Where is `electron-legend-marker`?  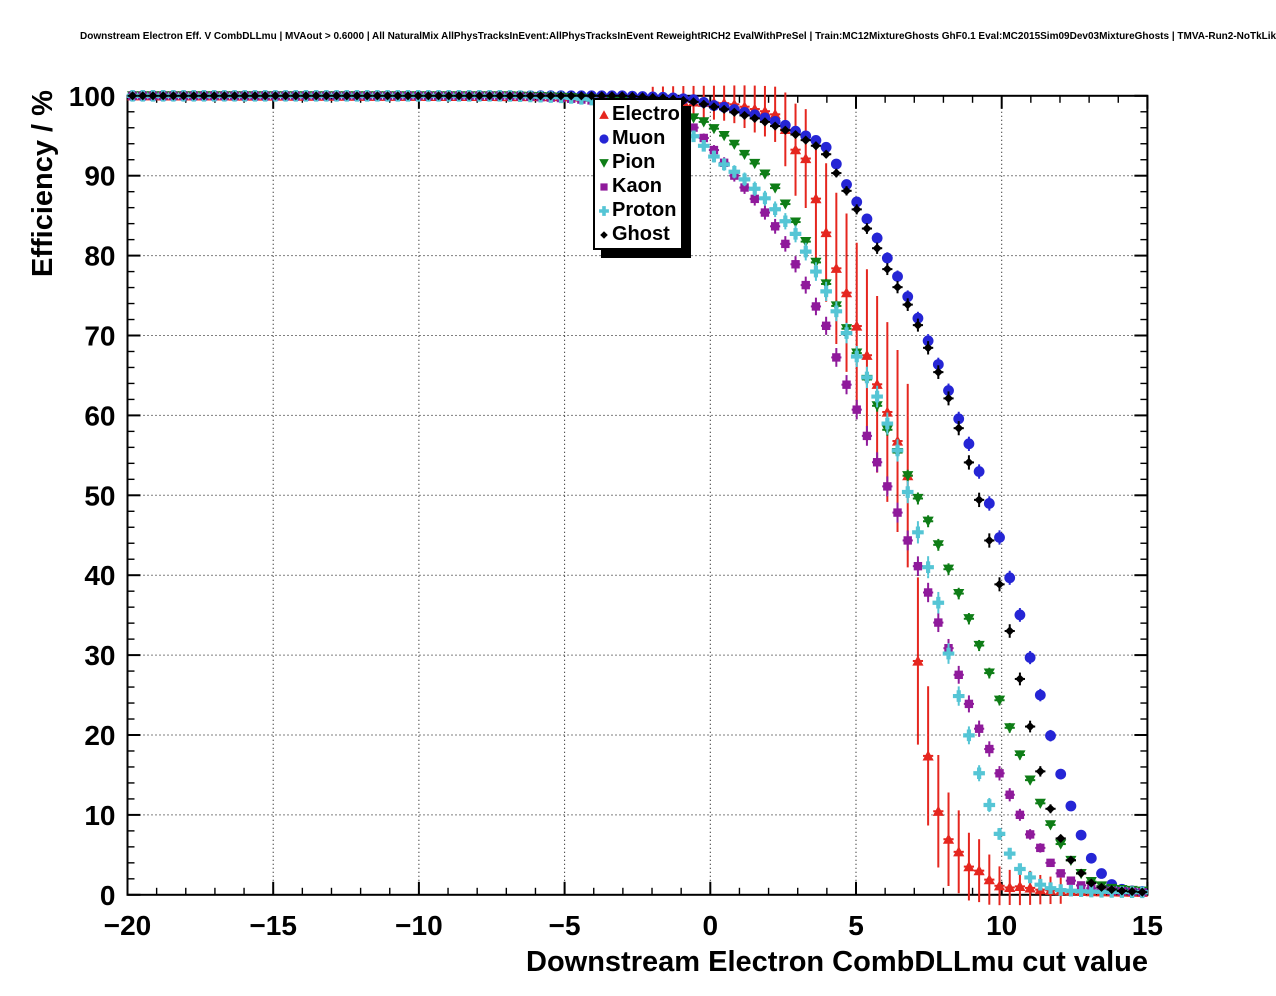
electron-legend-marker is located at coordinates (604, 114).